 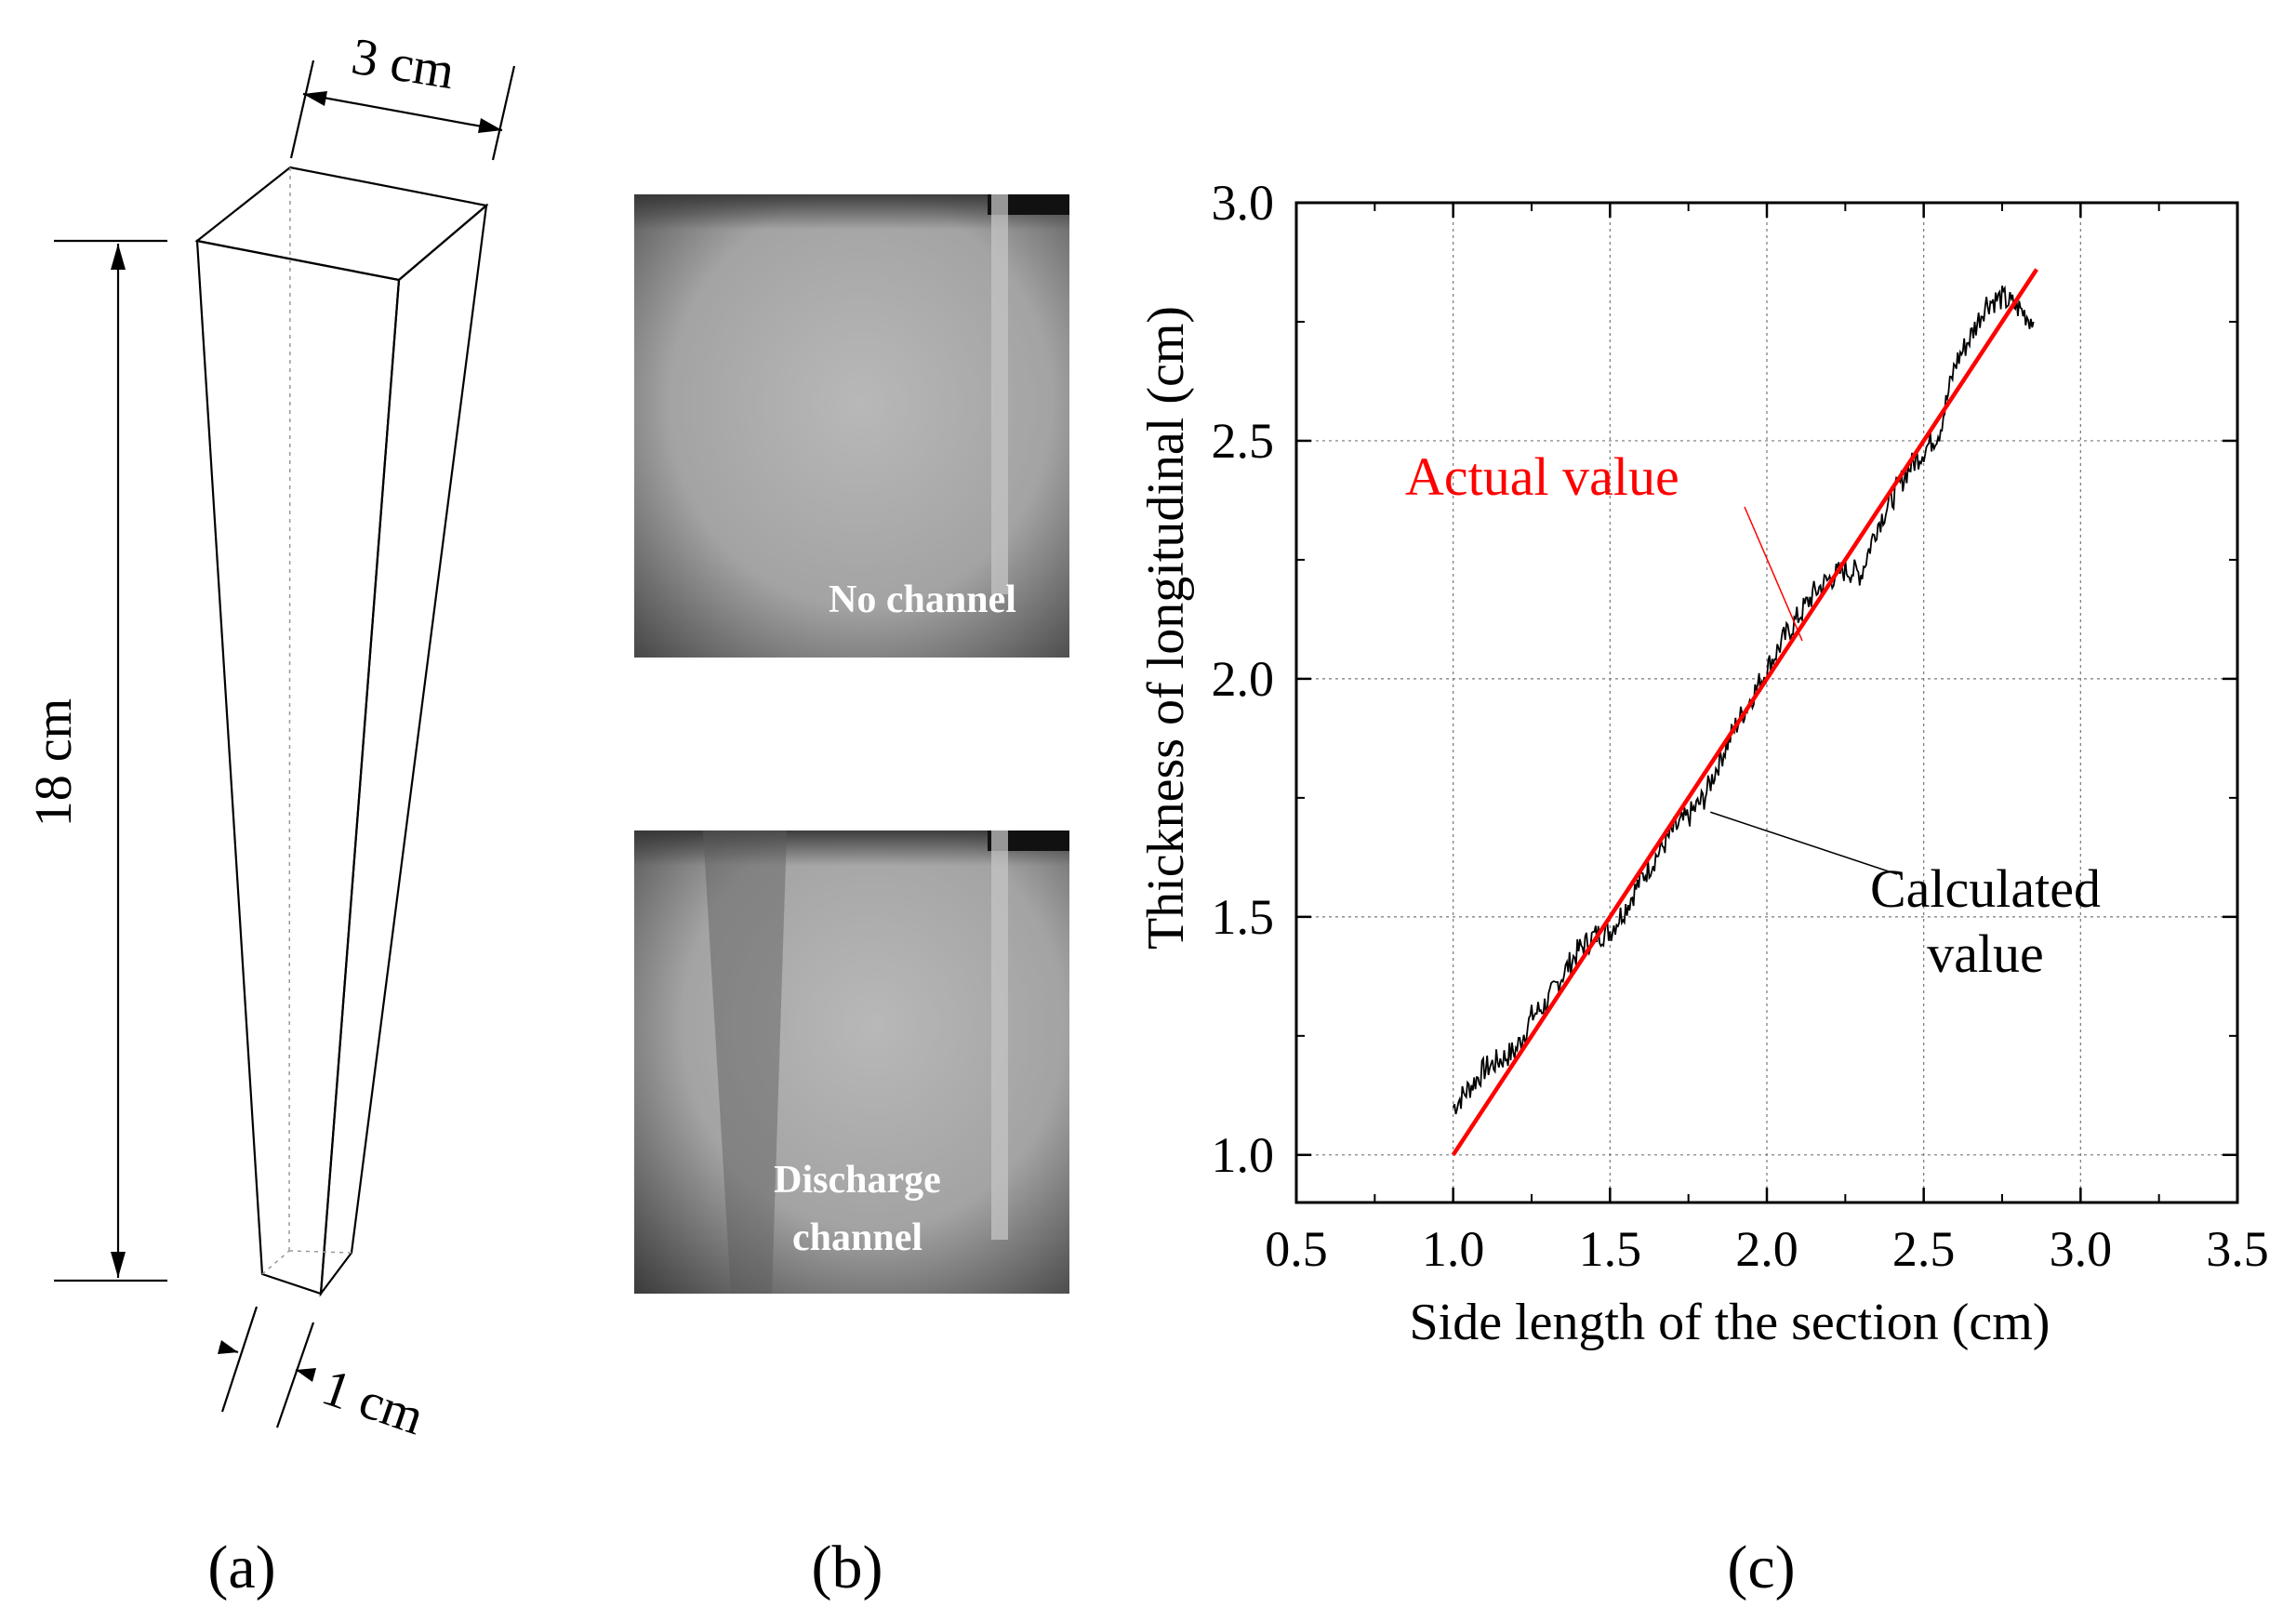 I want to click on dim-height-label: 18 cm, so click(x=54, y=763).